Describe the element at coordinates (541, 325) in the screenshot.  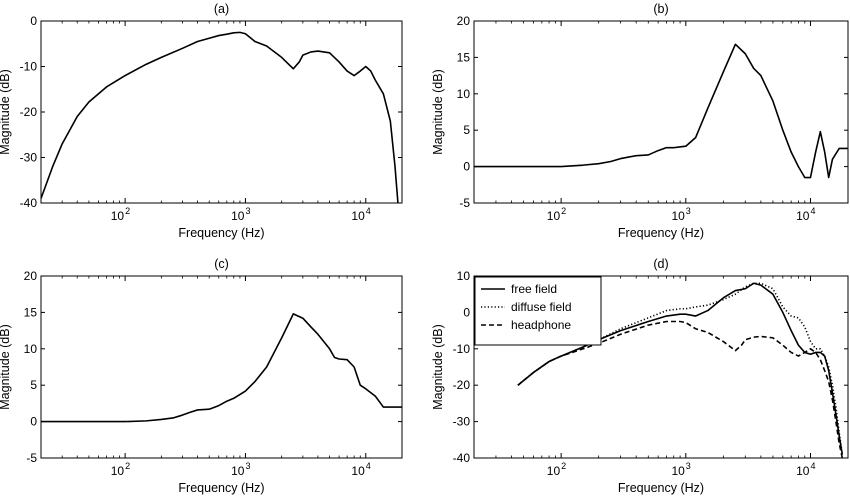
I see `legend-label: headphone` at that location.